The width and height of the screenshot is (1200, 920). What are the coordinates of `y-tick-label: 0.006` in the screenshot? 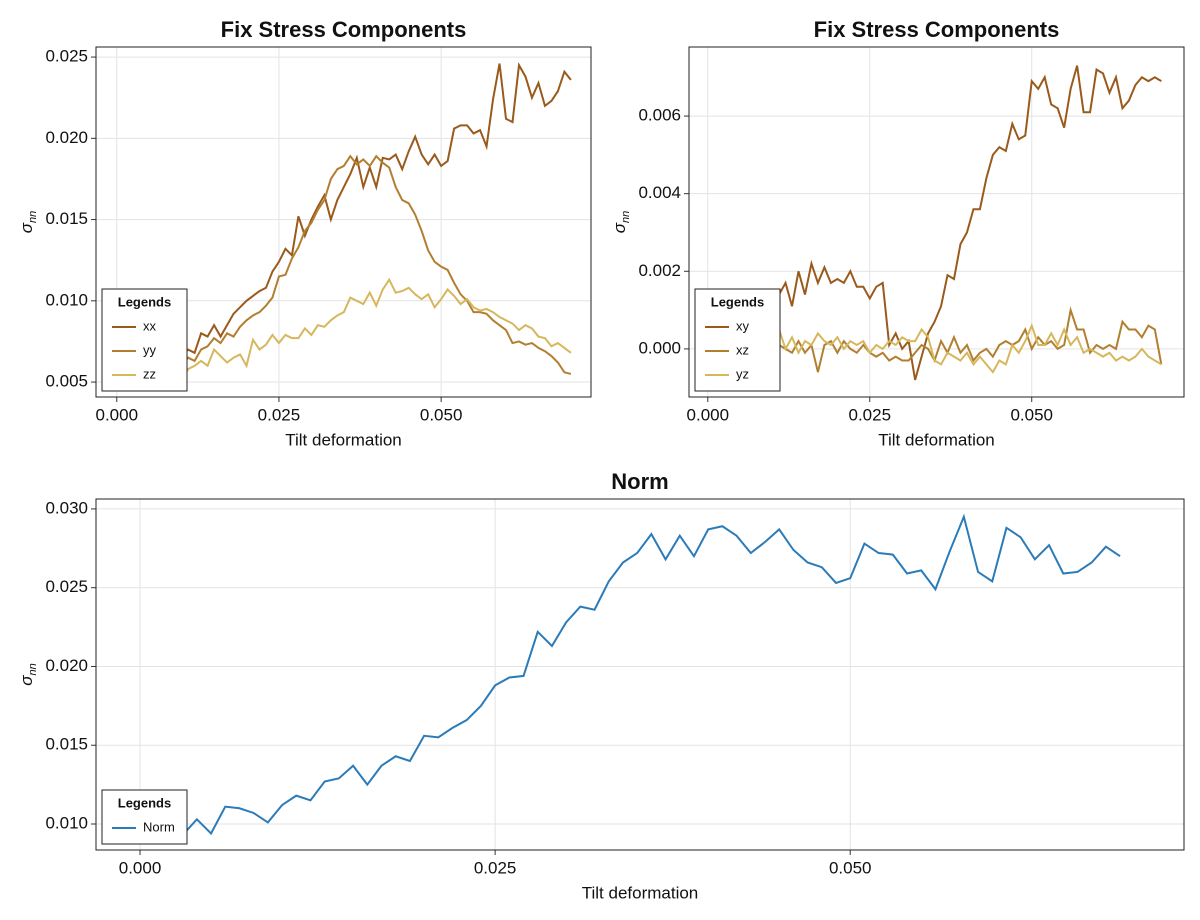 It's located at (659, 115).